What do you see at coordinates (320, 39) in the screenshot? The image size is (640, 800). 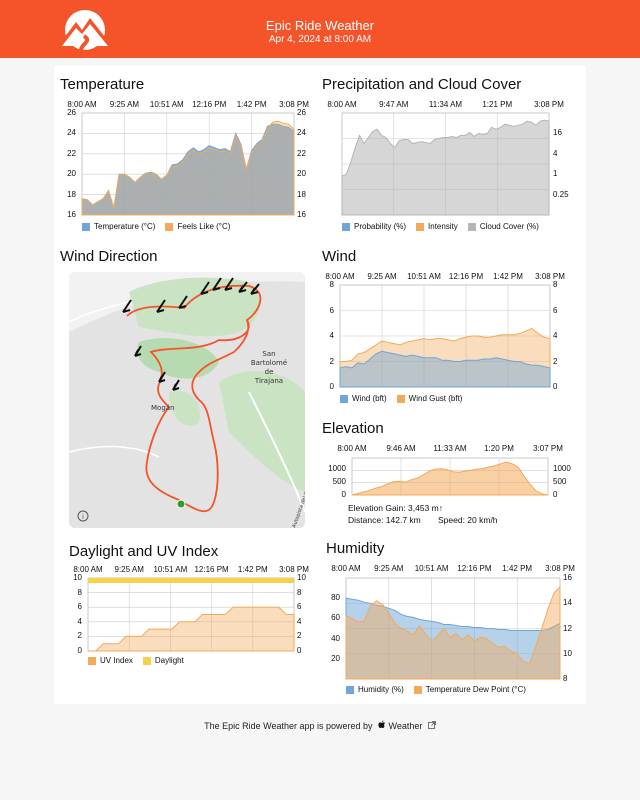 I see `ride-date: Apr 4, 2024 at 8:00 AM` at bounding box center [320, 39].